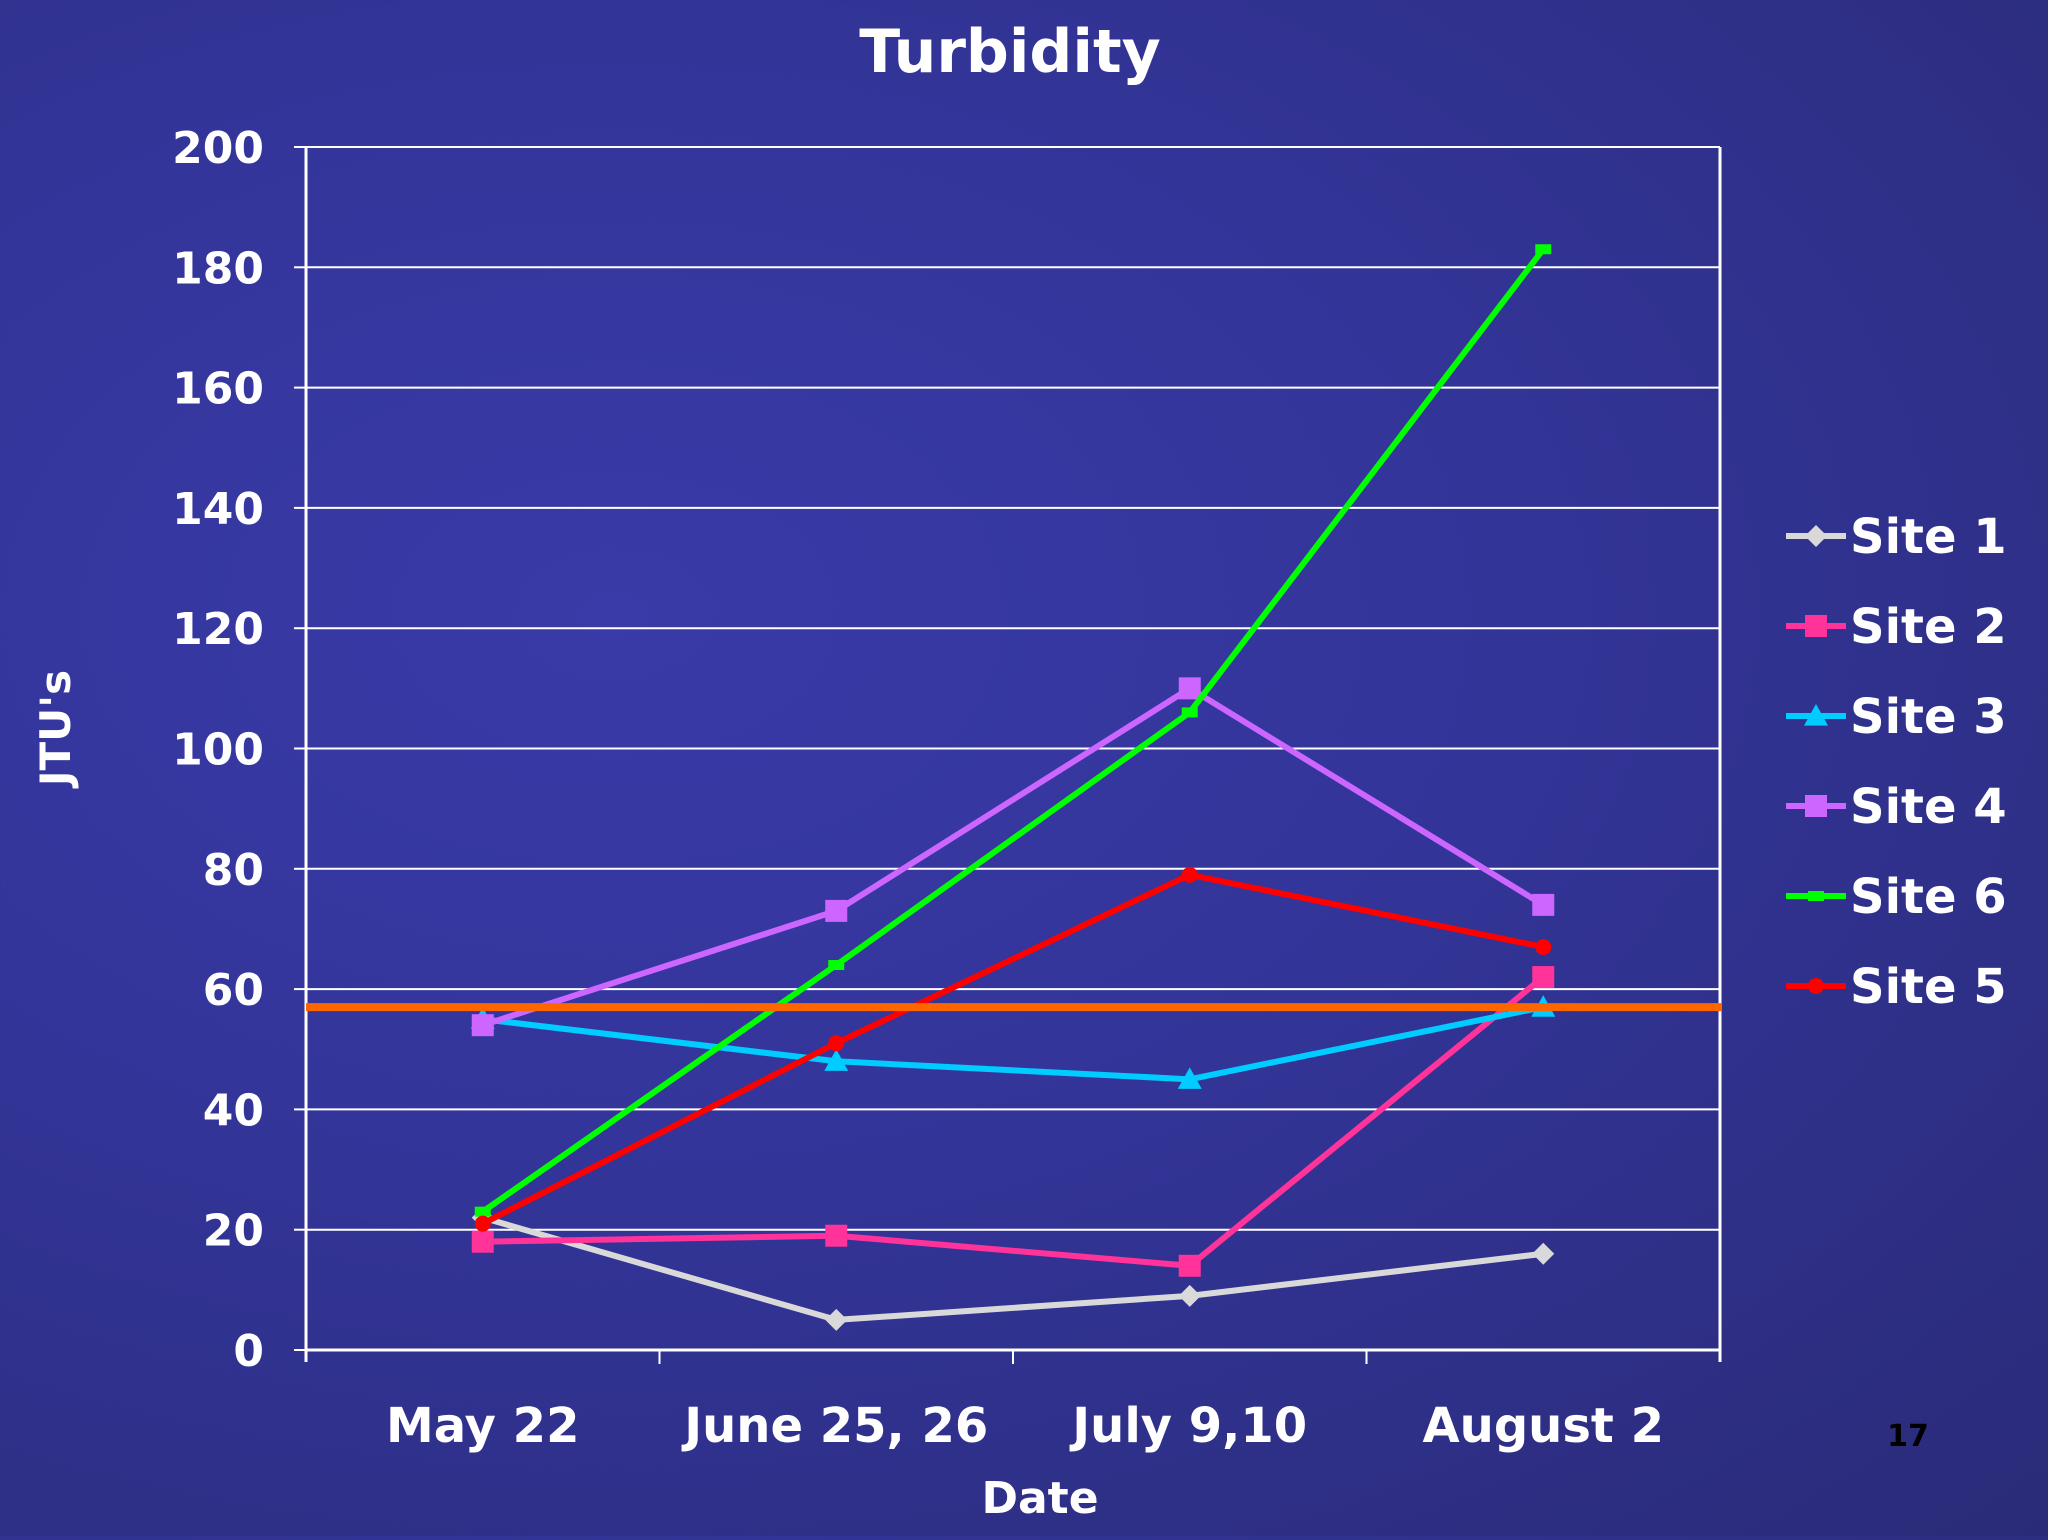 The width and height of the screenshot is (2048, 1540). Describe the element at coordinates (1928, 897) in the screenshot. I see `legend-label: Site 6` at that location.